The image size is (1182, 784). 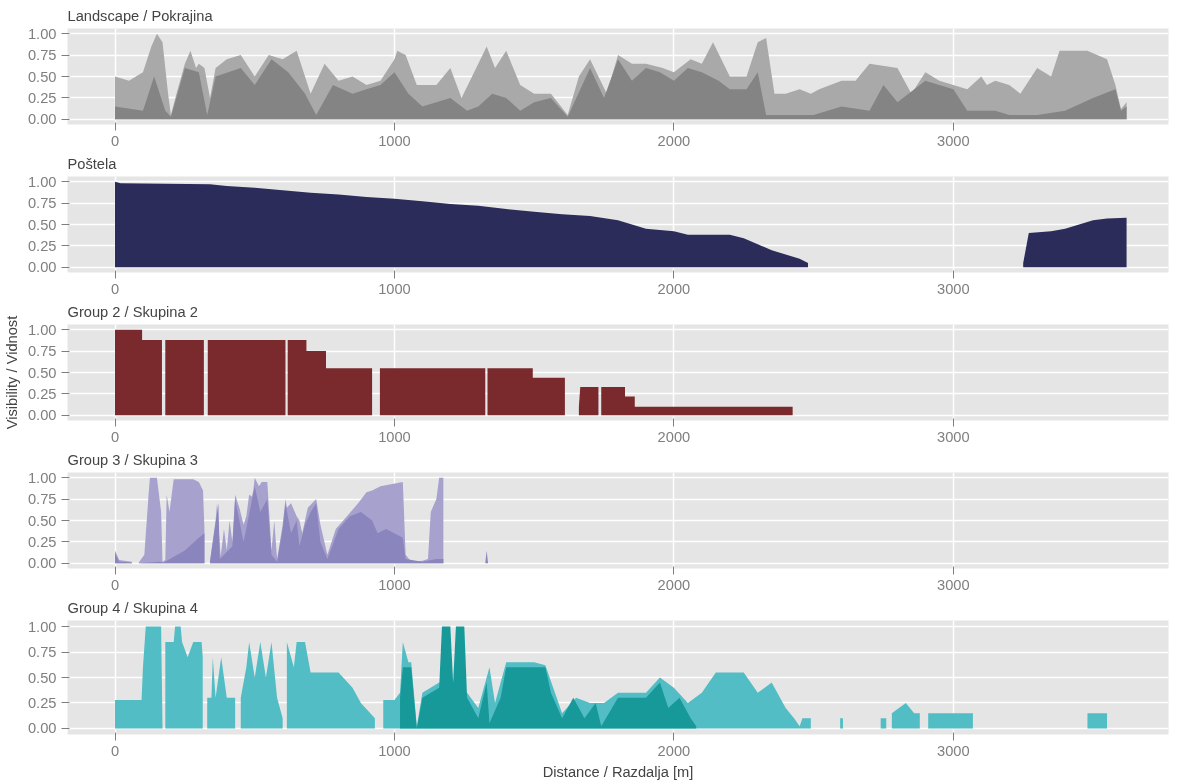 What do you see at coordinates (11, 372) in the screenshot?
I see `y-axis-title: Visibility / Vidnost` at bounding box center [11, 372].